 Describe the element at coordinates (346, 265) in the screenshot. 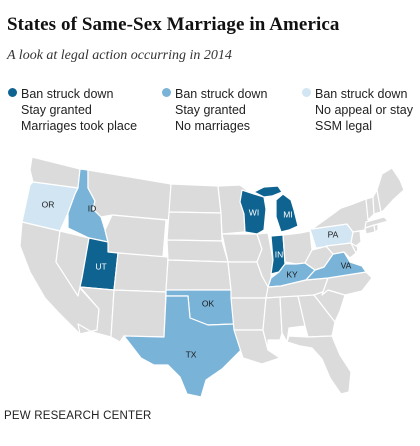

I see `state-label-va: VA` at that location.